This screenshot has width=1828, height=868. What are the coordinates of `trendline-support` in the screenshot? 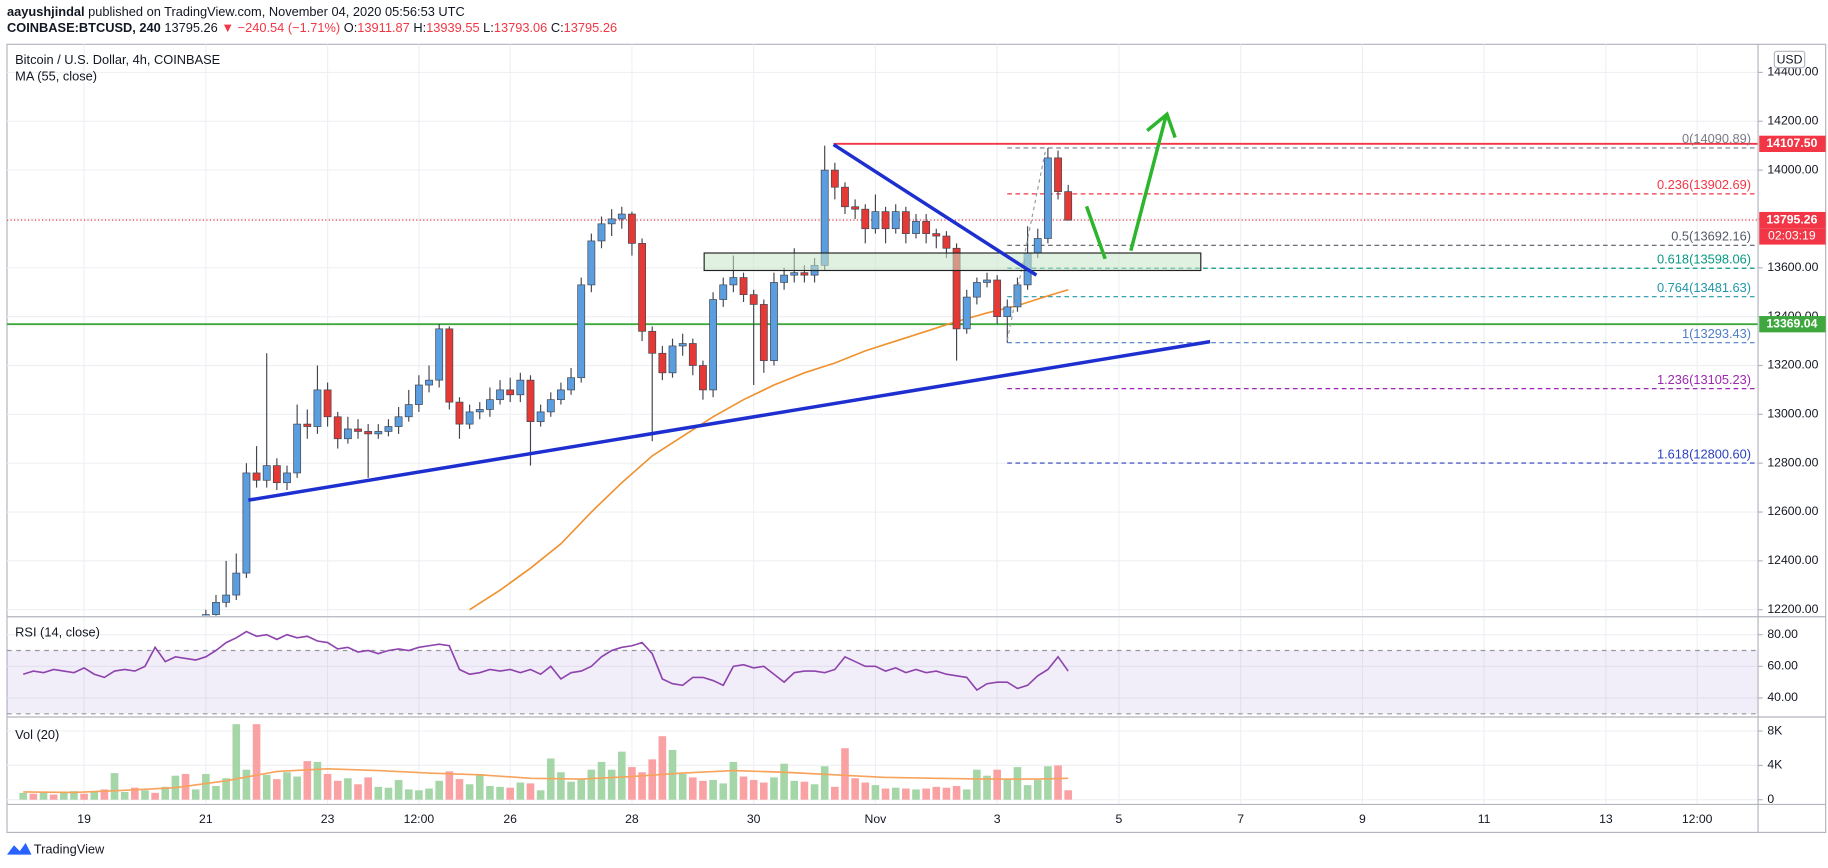 It's located at (729, 420).